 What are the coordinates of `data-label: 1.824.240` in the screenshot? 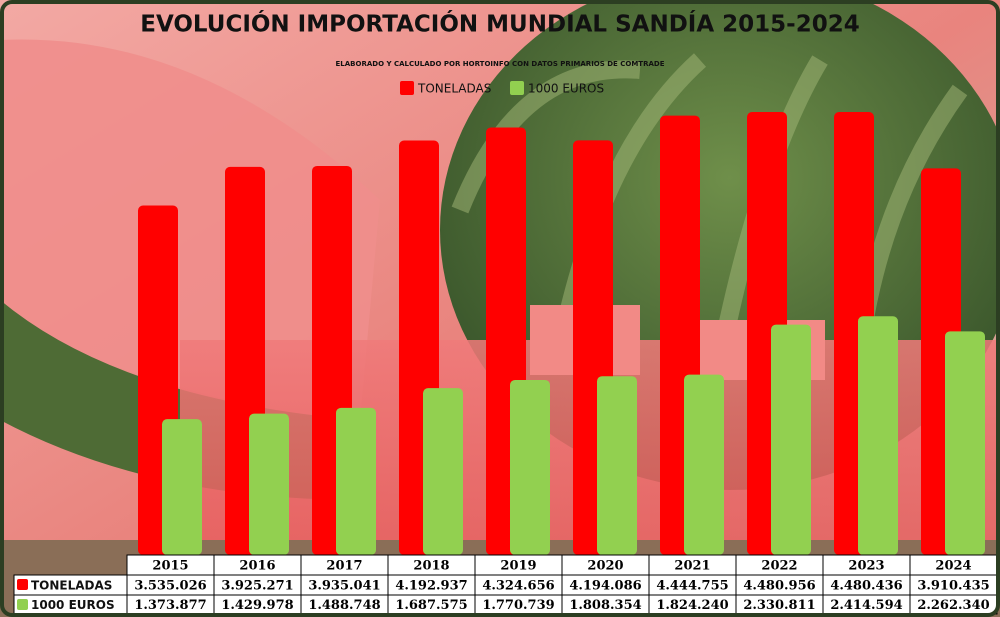 It's located at (692, 605).